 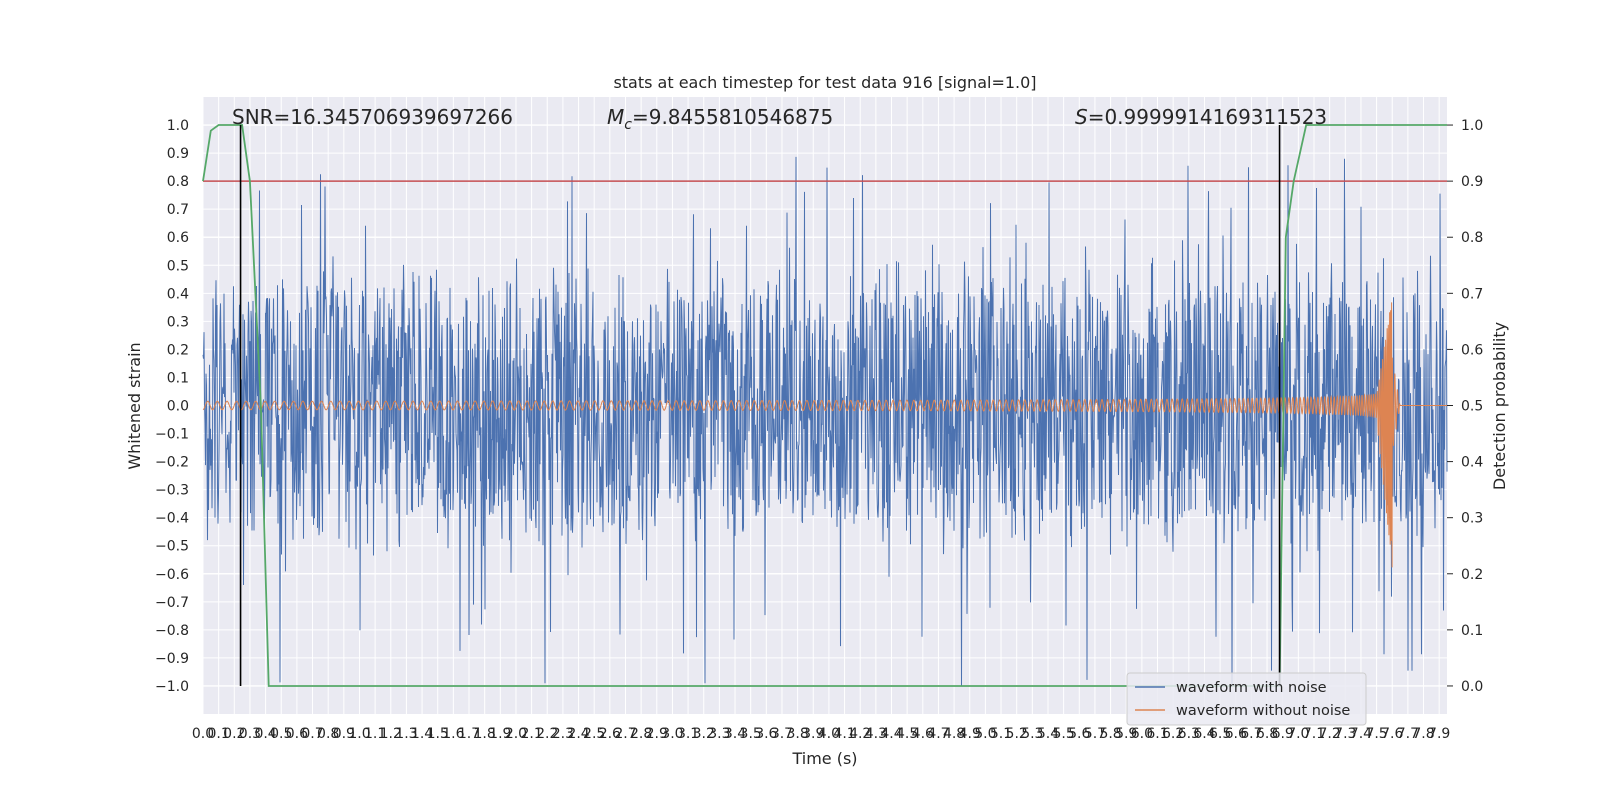 I want to click on y-tick-label: 0.4, so click(x=178, y=294).